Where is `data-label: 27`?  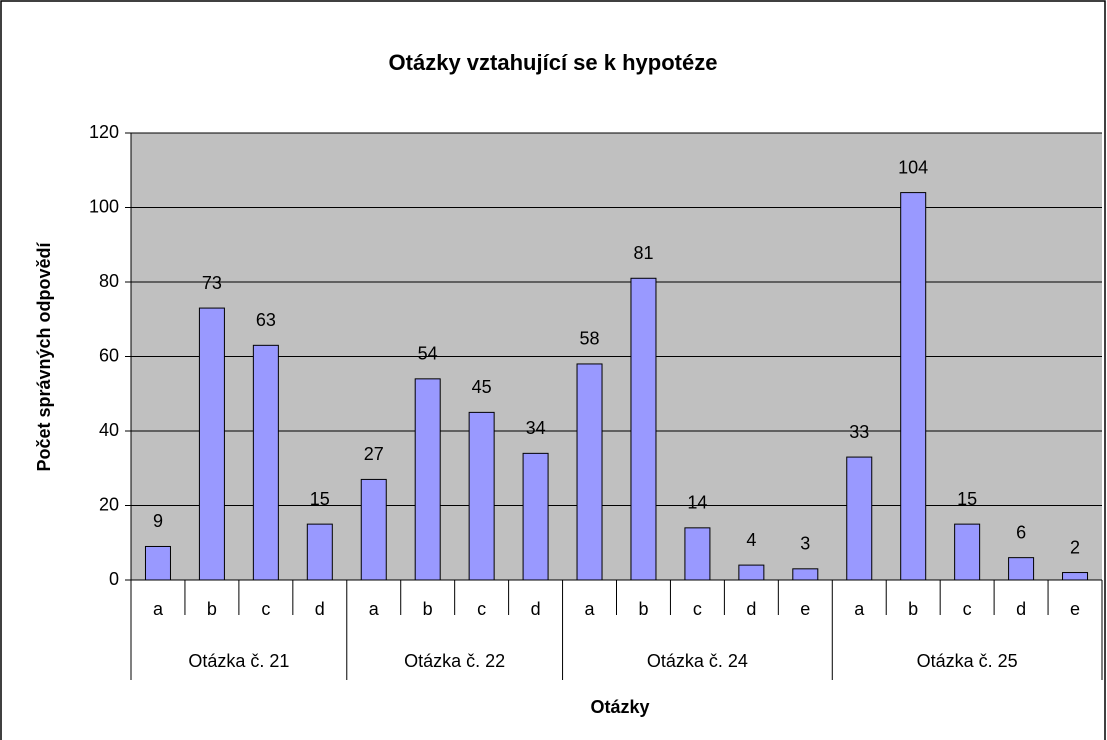
data-label: 27 is located at coordinates (374, 454).